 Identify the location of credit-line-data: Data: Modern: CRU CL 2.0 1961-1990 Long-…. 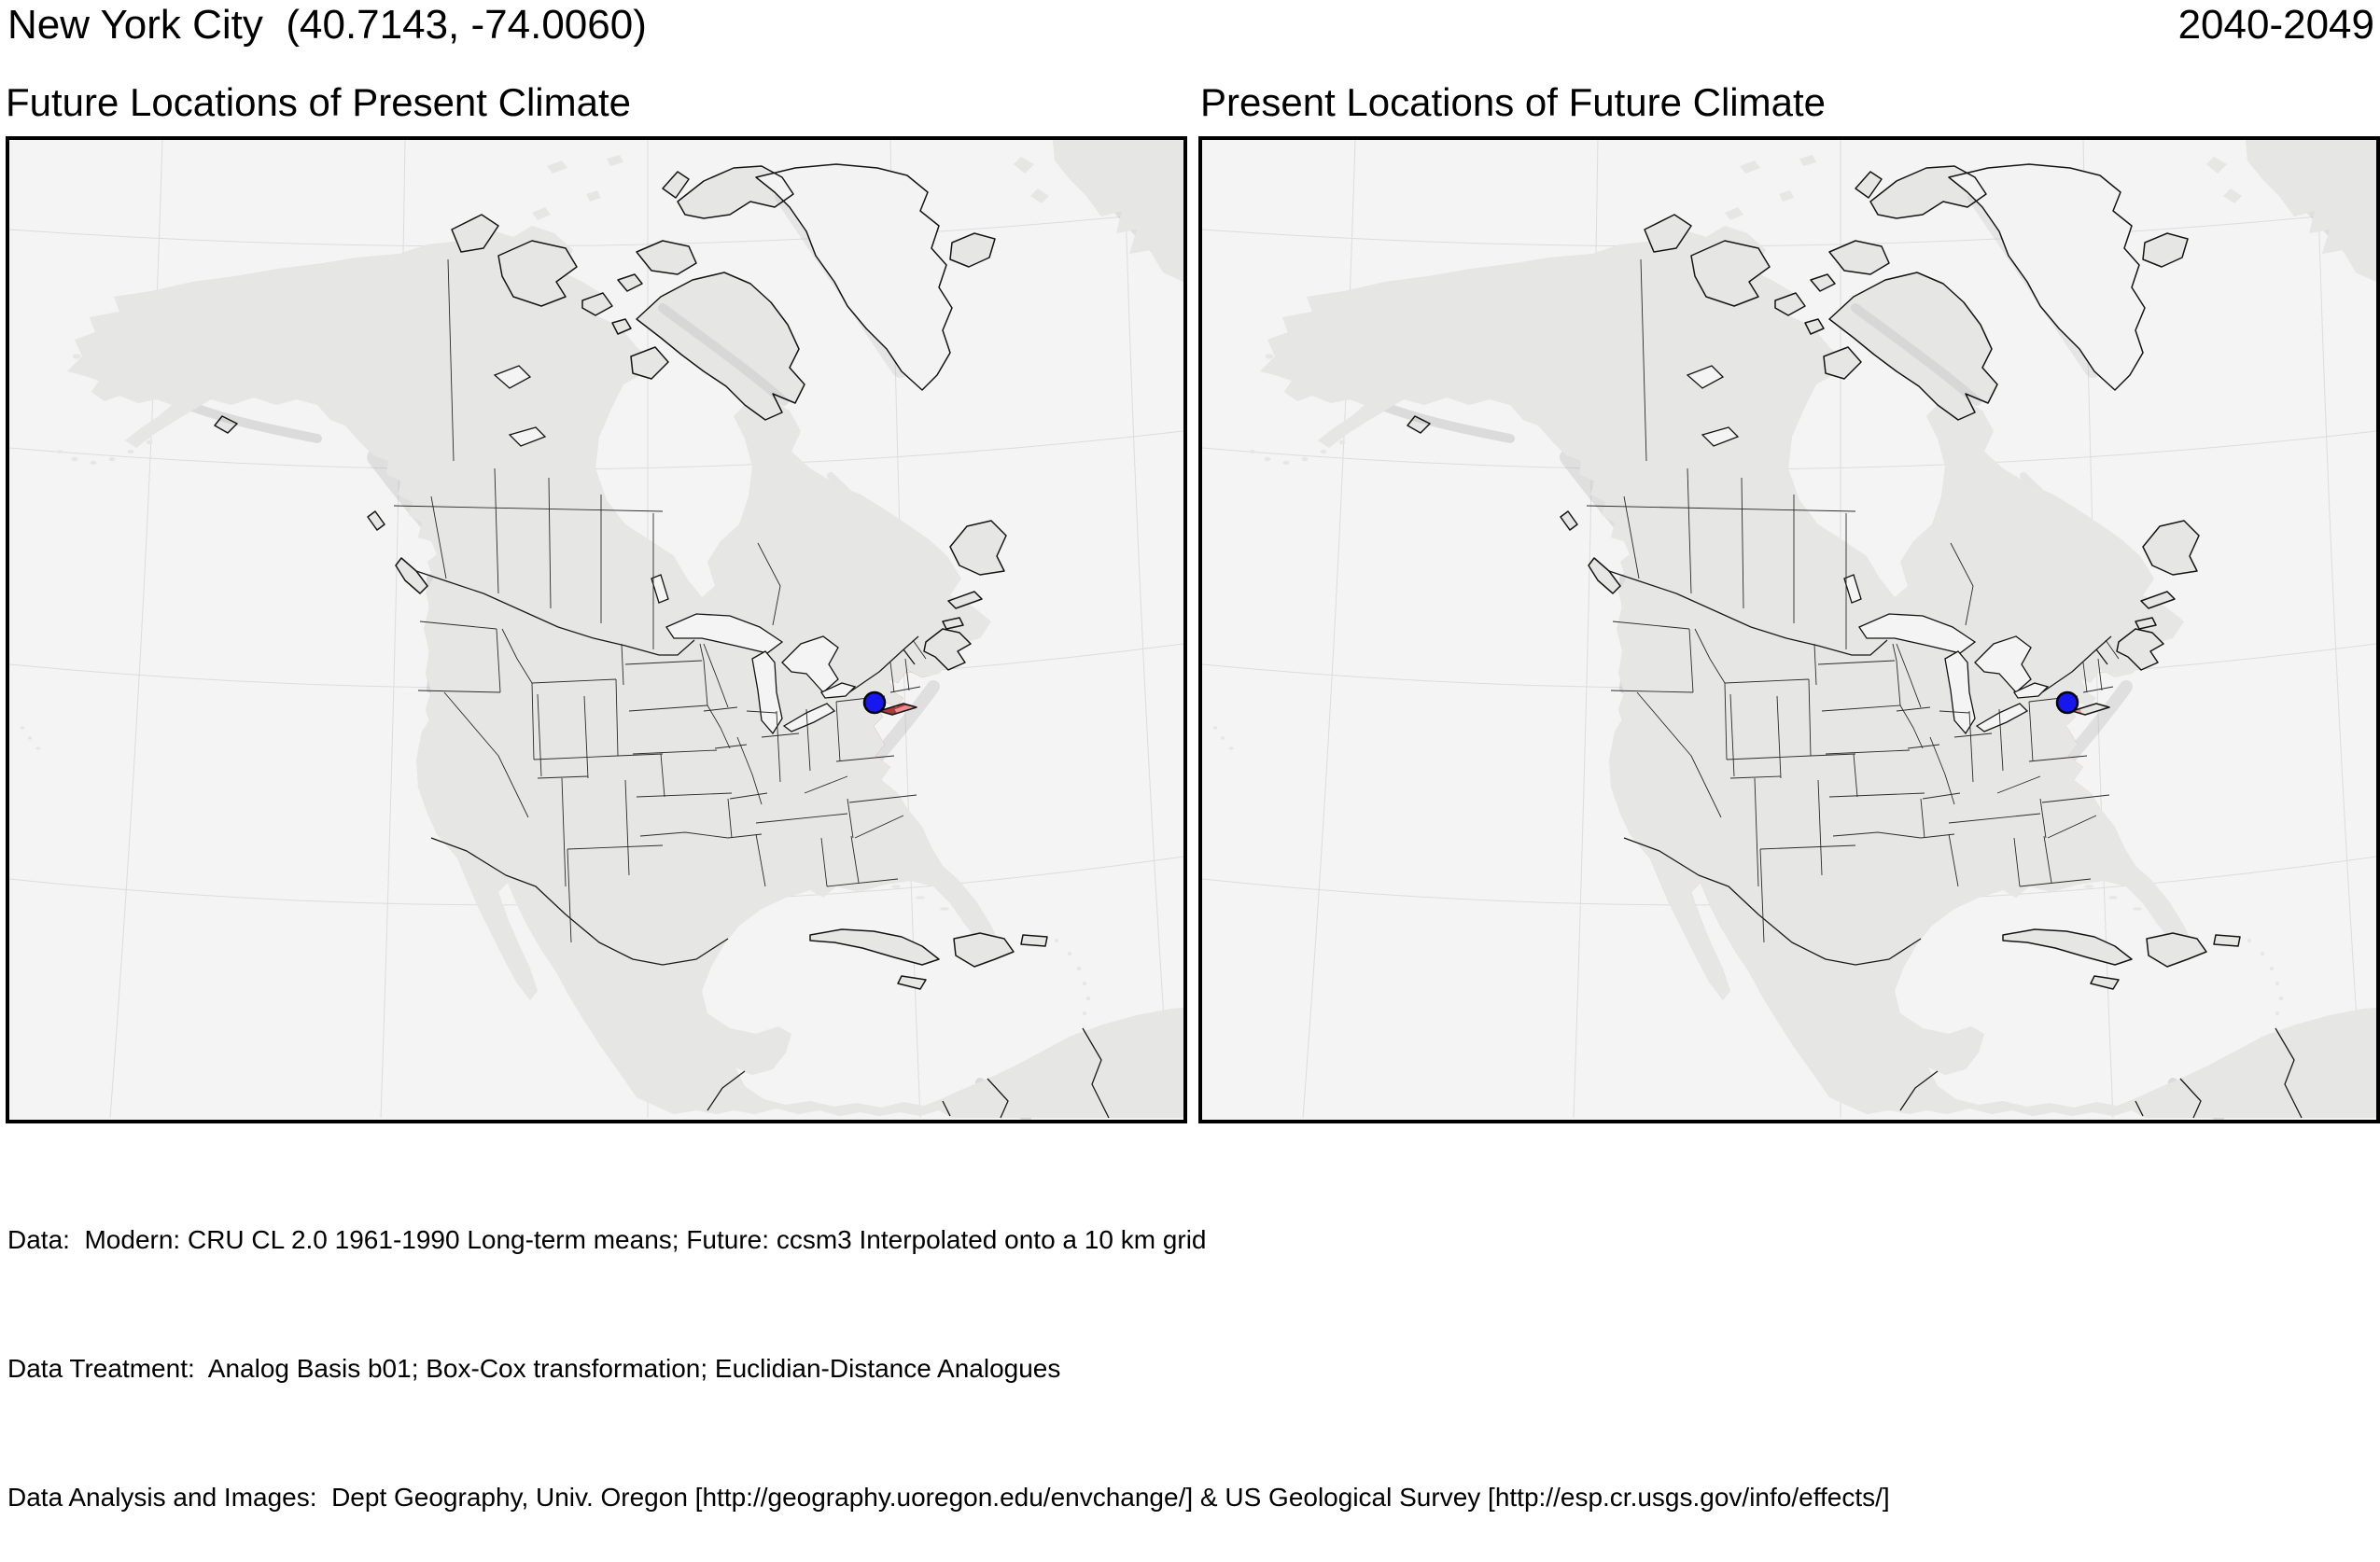
(607, 1239).